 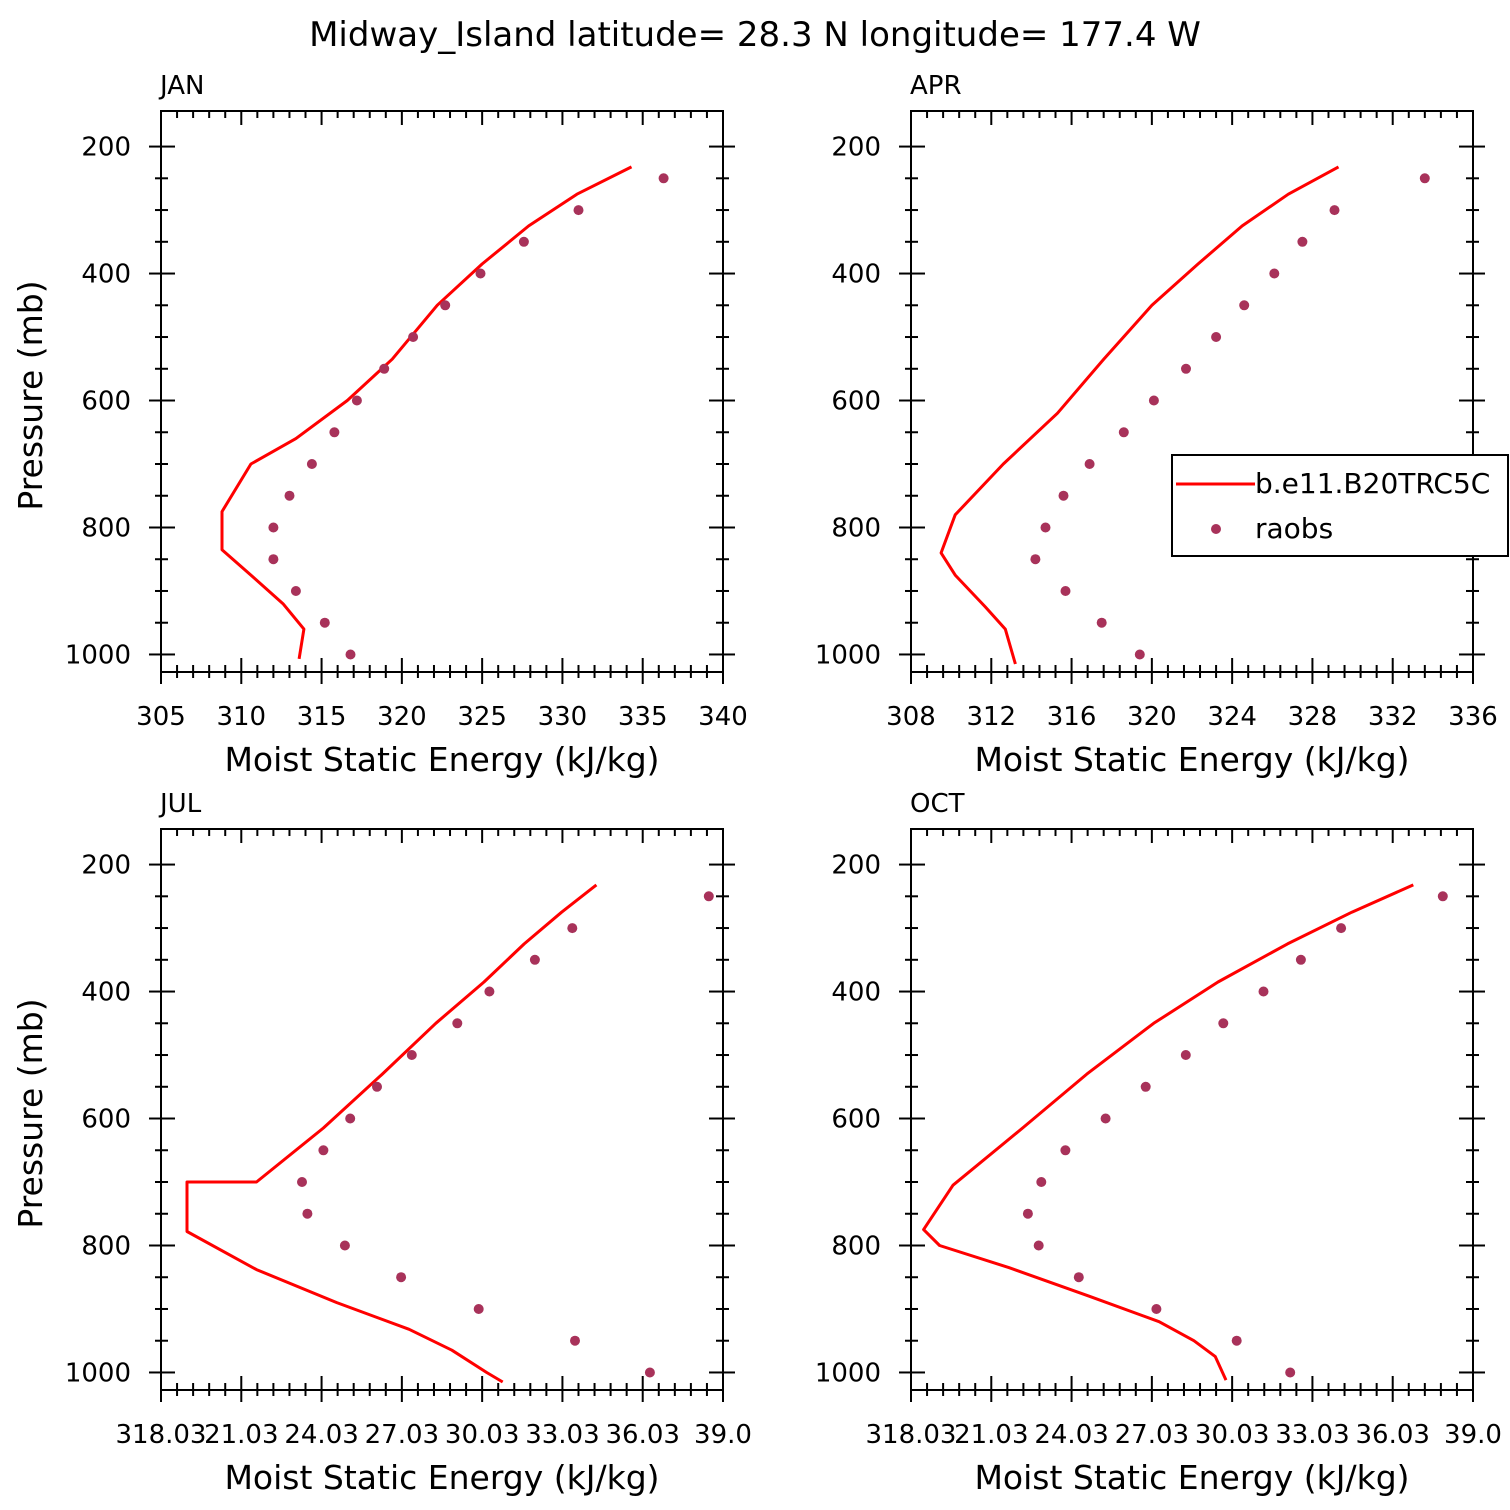 I want to click on x-axis-label-jan: Moist Static Energy (kJ/kg), so click(x=441, y=759).